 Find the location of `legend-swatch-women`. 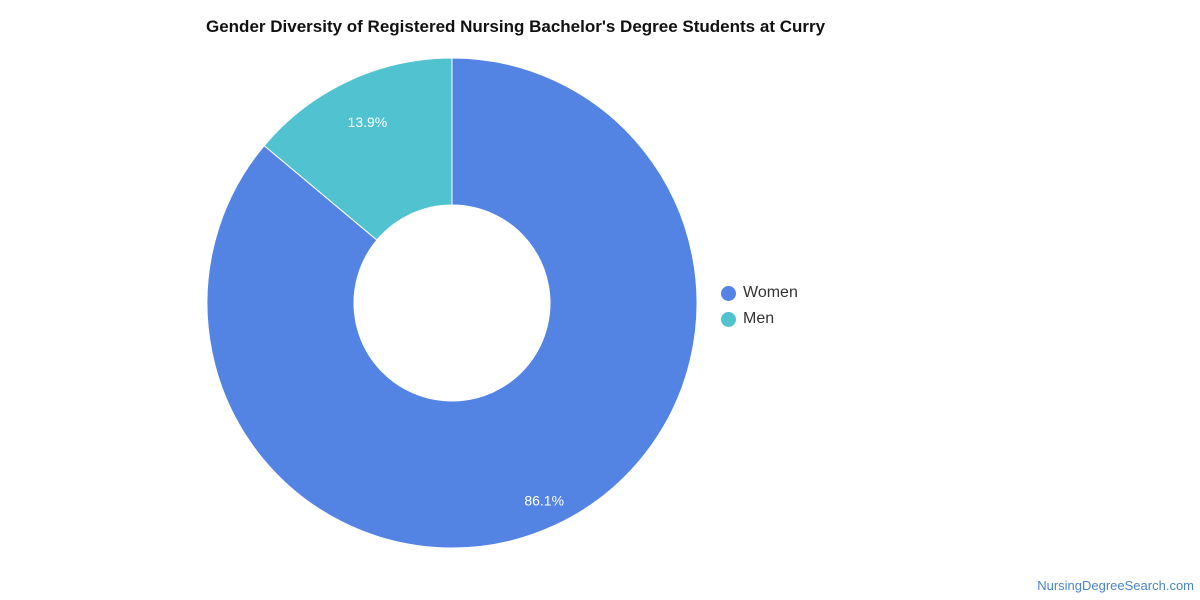

legend-swatch-women is located at coordinates (728, 293).